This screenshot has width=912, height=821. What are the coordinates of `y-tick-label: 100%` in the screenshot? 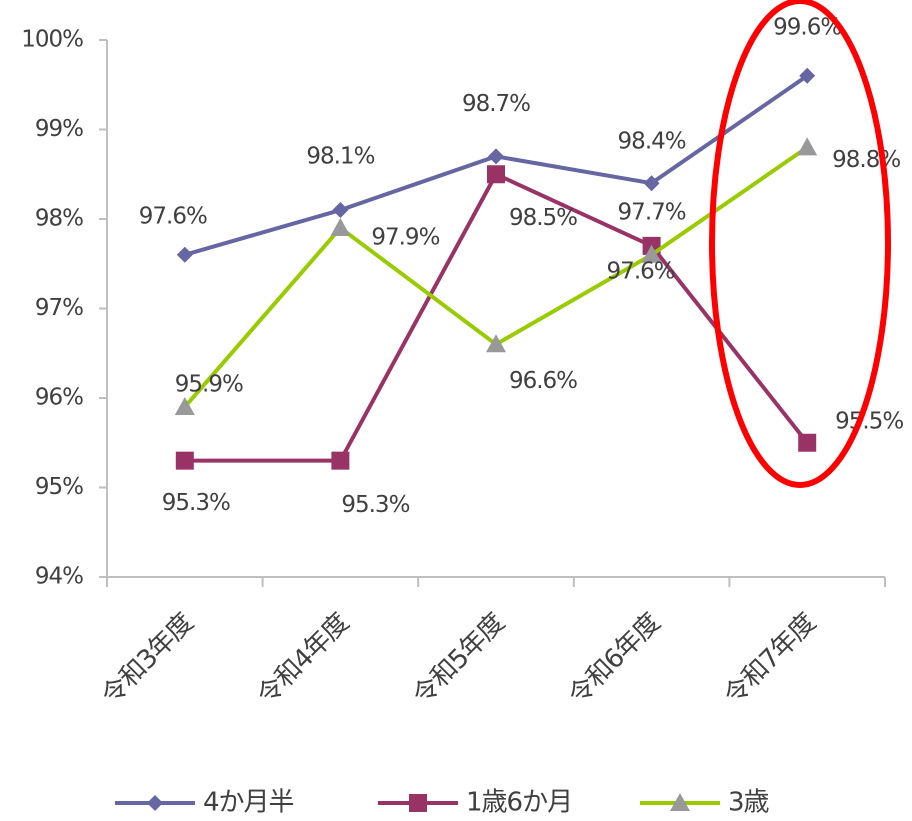 It's located at (52, 40).